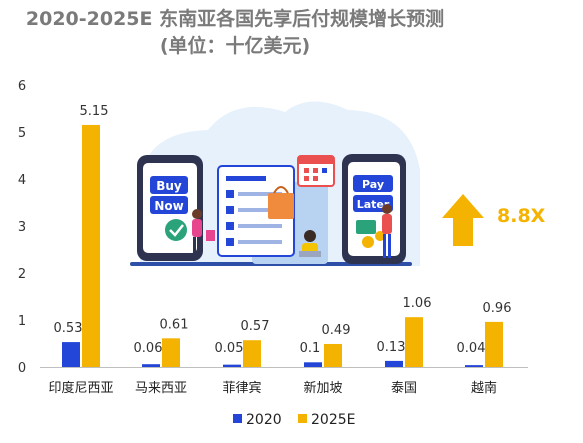  What do you see at coordinates (391, 347) in the screenshot?
I see `data-label-2020-4: 0.13` at bounding box center [391, 347].